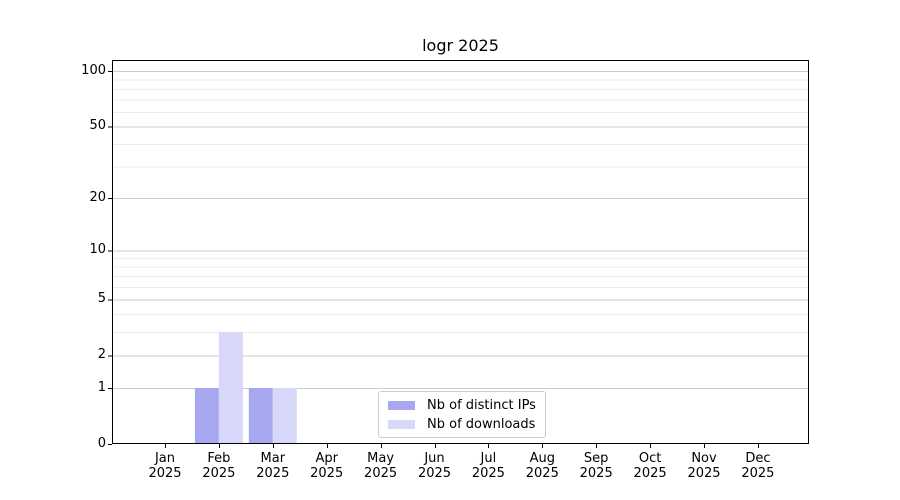 Image resolution: width=900 pixels, height=500 pixels. I want to click on legend-label: Nb of downloads, so click(481, 424).